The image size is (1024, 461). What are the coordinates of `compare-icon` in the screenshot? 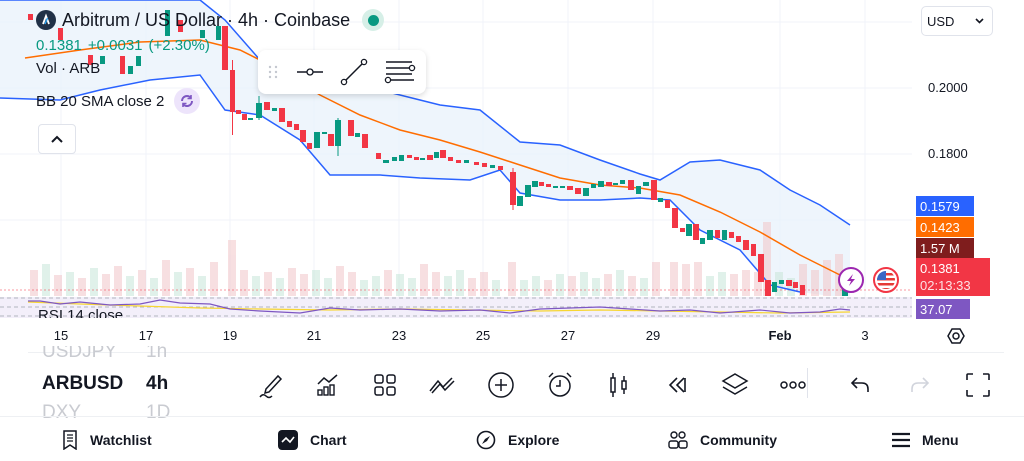 It's located at (442, 385).